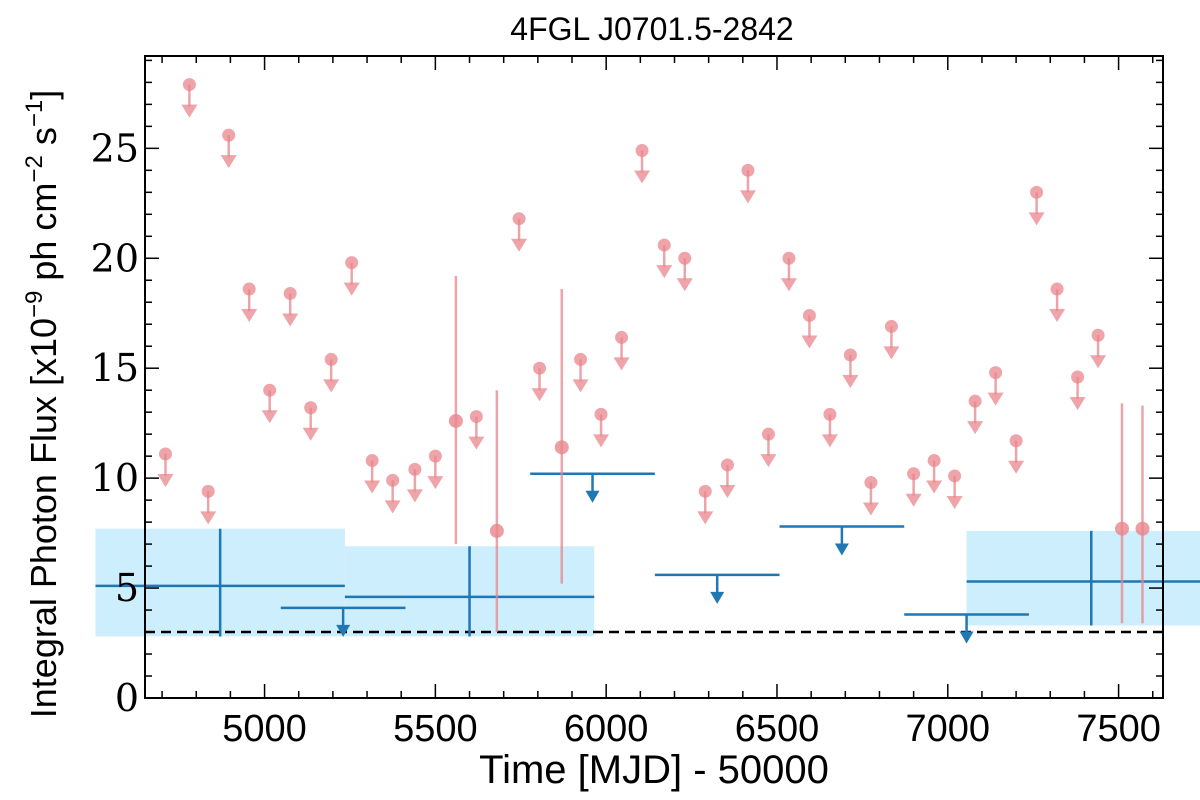 Image resolution: width=1200 pixels, height=800 pixels. I want to click on y-tick-label: 20, so click(115, 258).